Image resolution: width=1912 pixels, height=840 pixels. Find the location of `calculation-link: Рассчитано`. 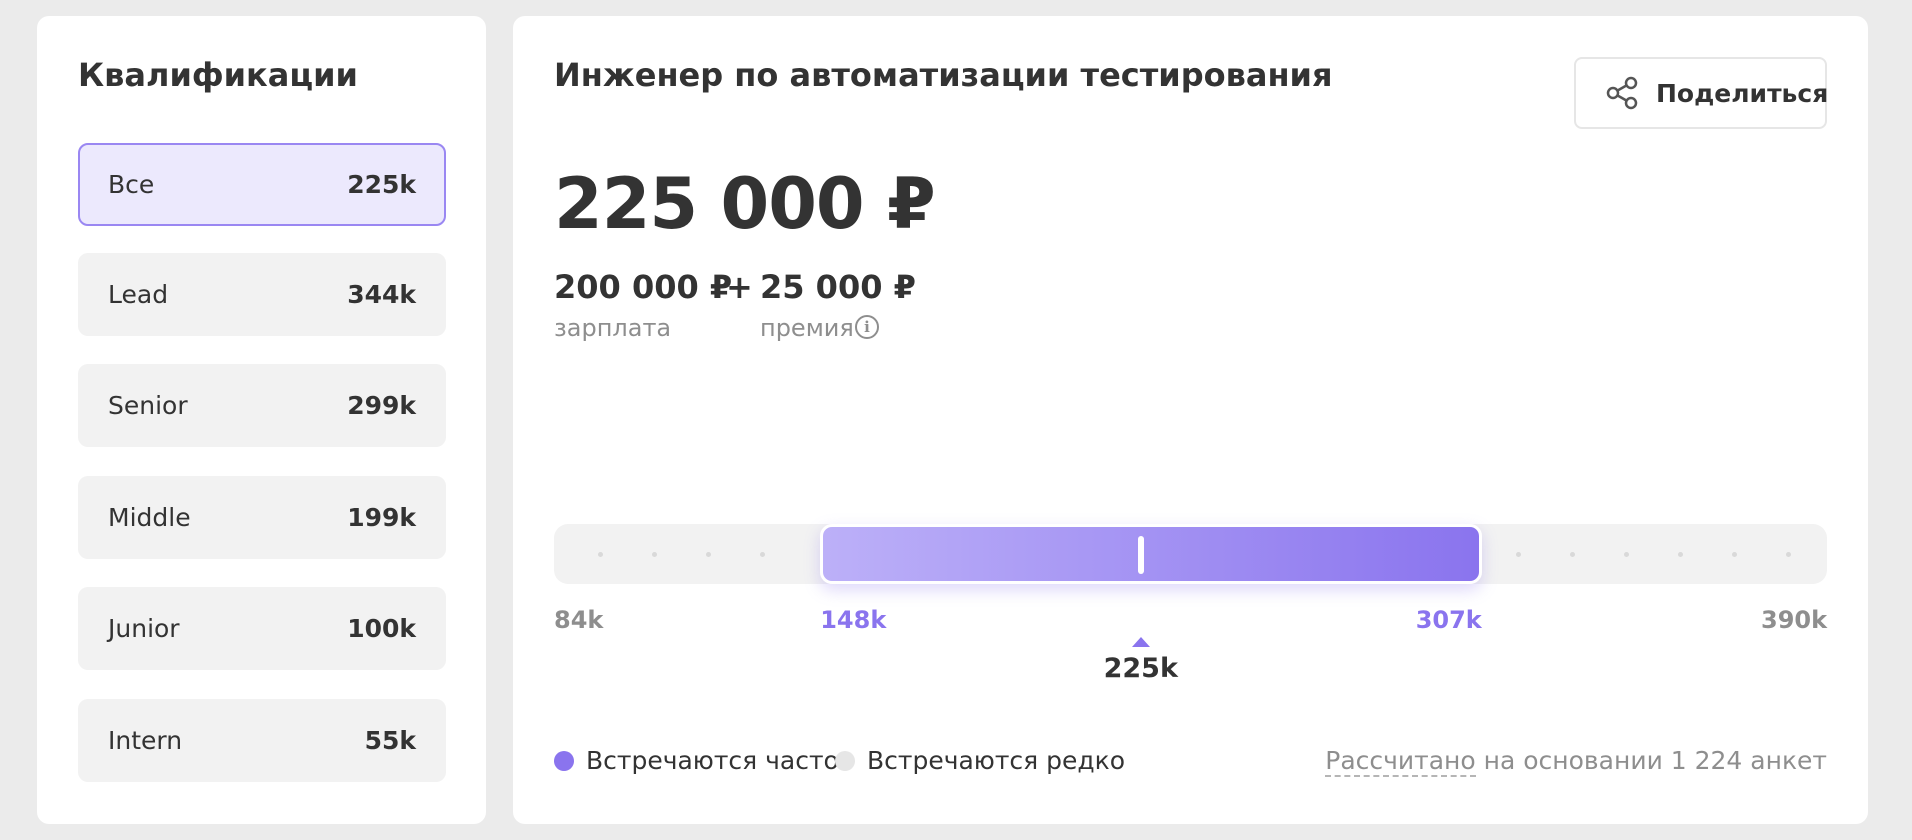

calculation-link: Рассчитано is located at coordinates (1400, 761).